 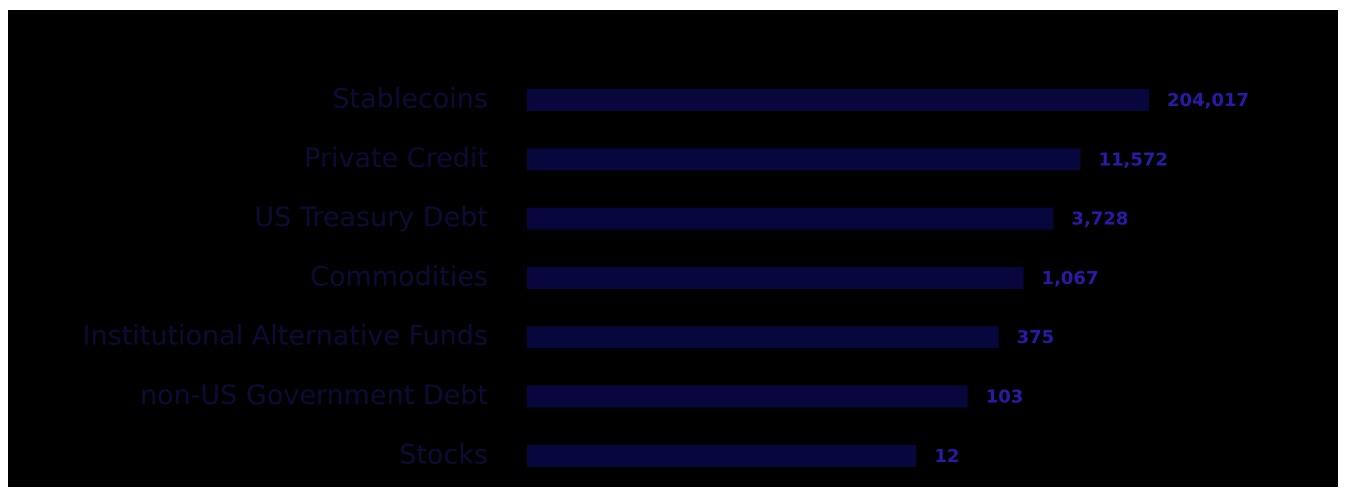 What do you see at coordinates (443, 454) in the screenshot?
I see `category-label: Stocks` at bounding box center [443, 454].